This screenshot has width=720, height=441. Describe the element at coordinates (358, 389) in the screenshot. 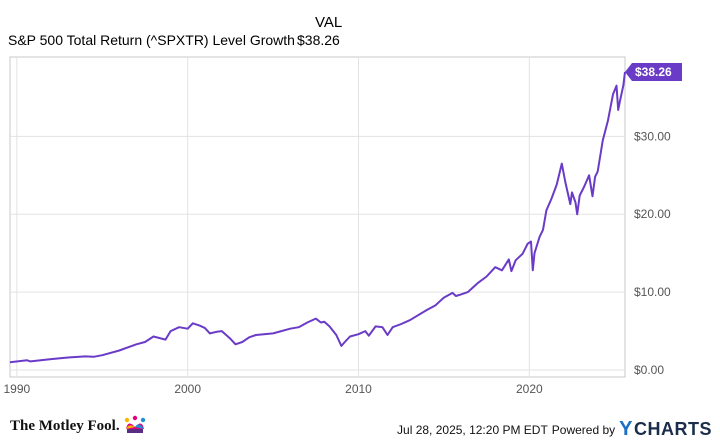

I see `x-tick-label: 2010` at that location.